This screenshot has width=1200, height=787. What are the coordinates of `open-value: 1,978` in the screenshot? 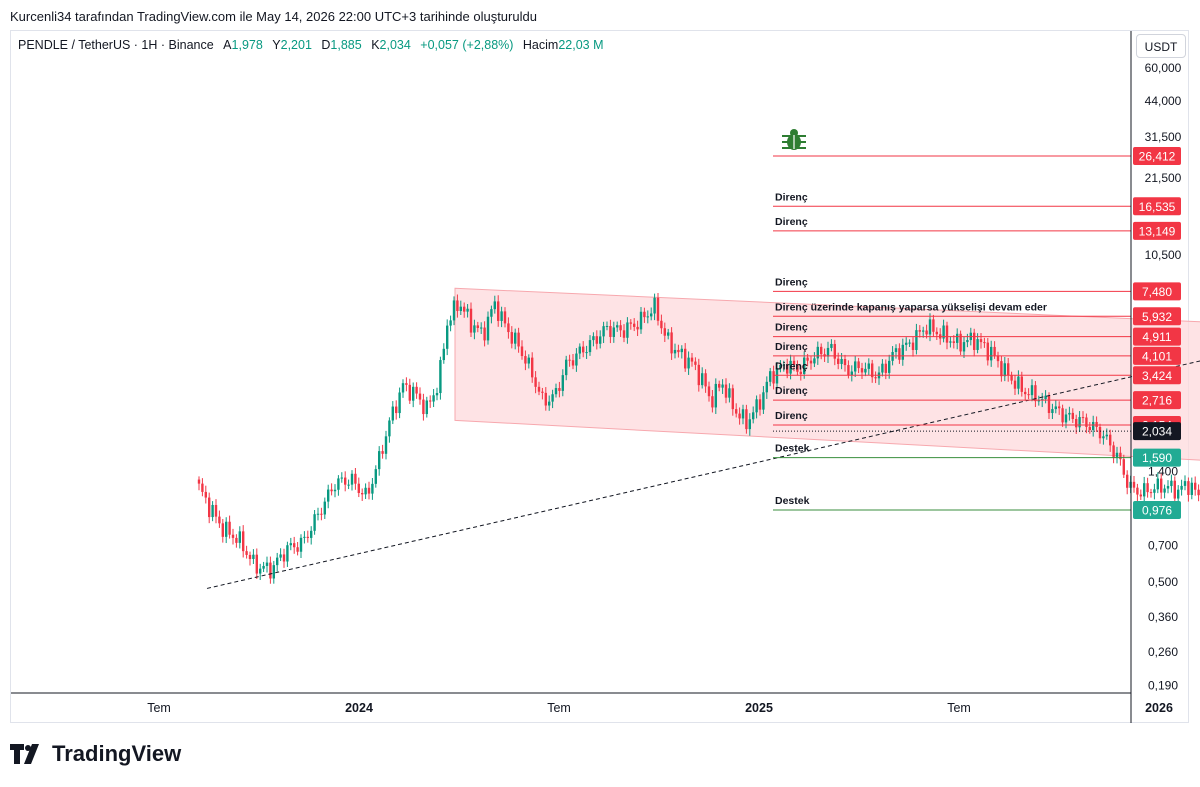 It's located at (247, 45).